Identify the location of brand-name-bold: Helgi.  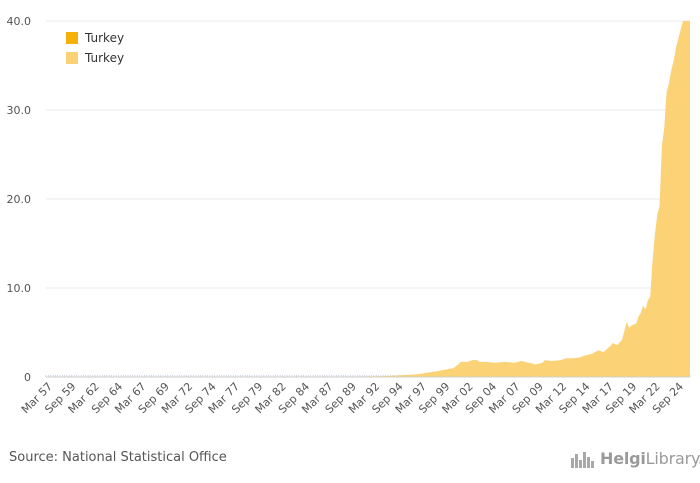
(623, 458).